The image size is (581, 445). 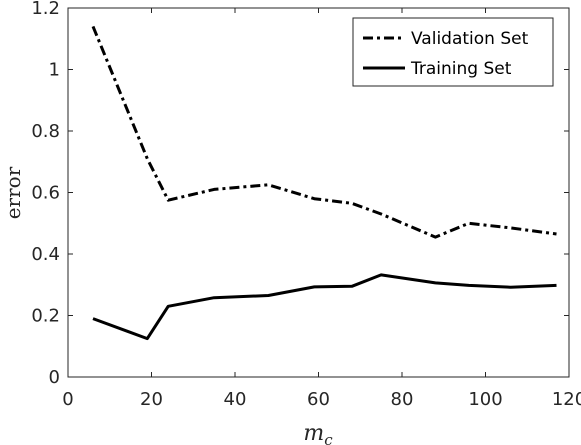 I want to click on y-tick-label: 0.4, so click(x=45, y=254).